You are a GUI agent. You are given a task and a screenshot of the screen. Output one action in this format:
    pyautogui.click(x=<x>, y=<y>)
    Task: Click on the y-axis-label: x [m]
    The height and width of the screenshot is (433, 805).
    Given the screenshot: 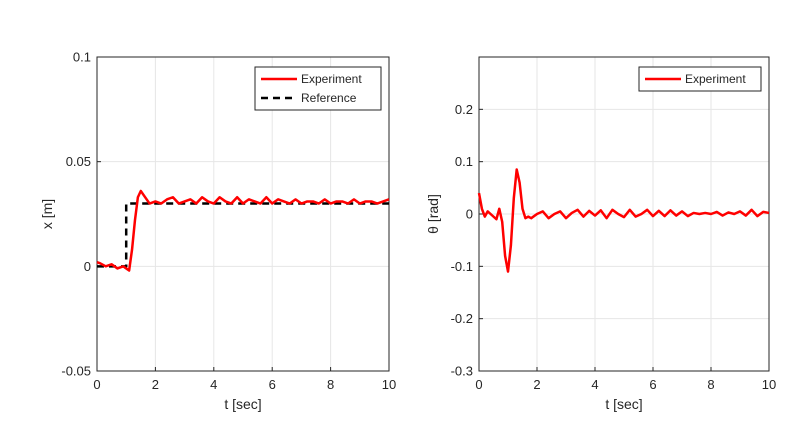 What is the action you would take?
    pyautogui.click(x=47, y=214)
    